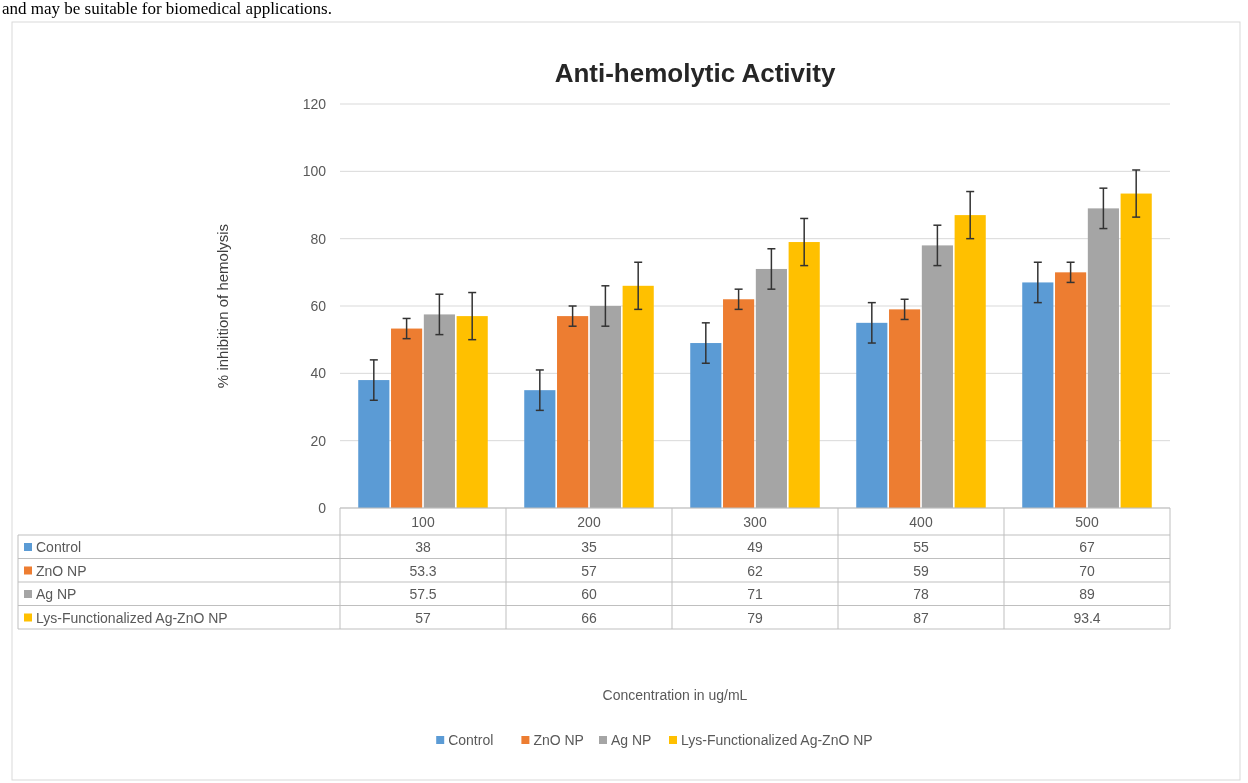 Image resolution: width=1248 pixels, height=783 pixels. I want to click on data-label: 60, so click(589, 594).